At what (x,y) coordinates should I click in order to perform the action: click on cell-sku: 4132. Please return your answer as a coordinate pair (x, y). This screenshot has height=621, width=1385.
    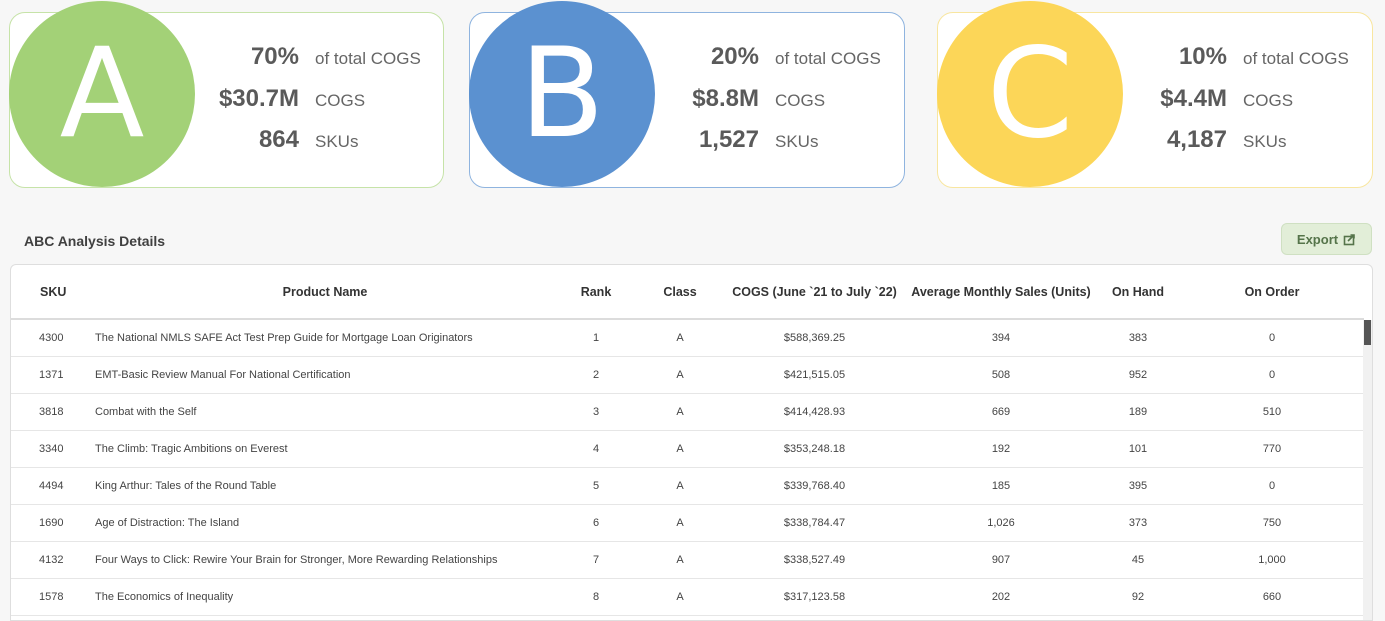
    Looking at the image, I should click on (53, 560).